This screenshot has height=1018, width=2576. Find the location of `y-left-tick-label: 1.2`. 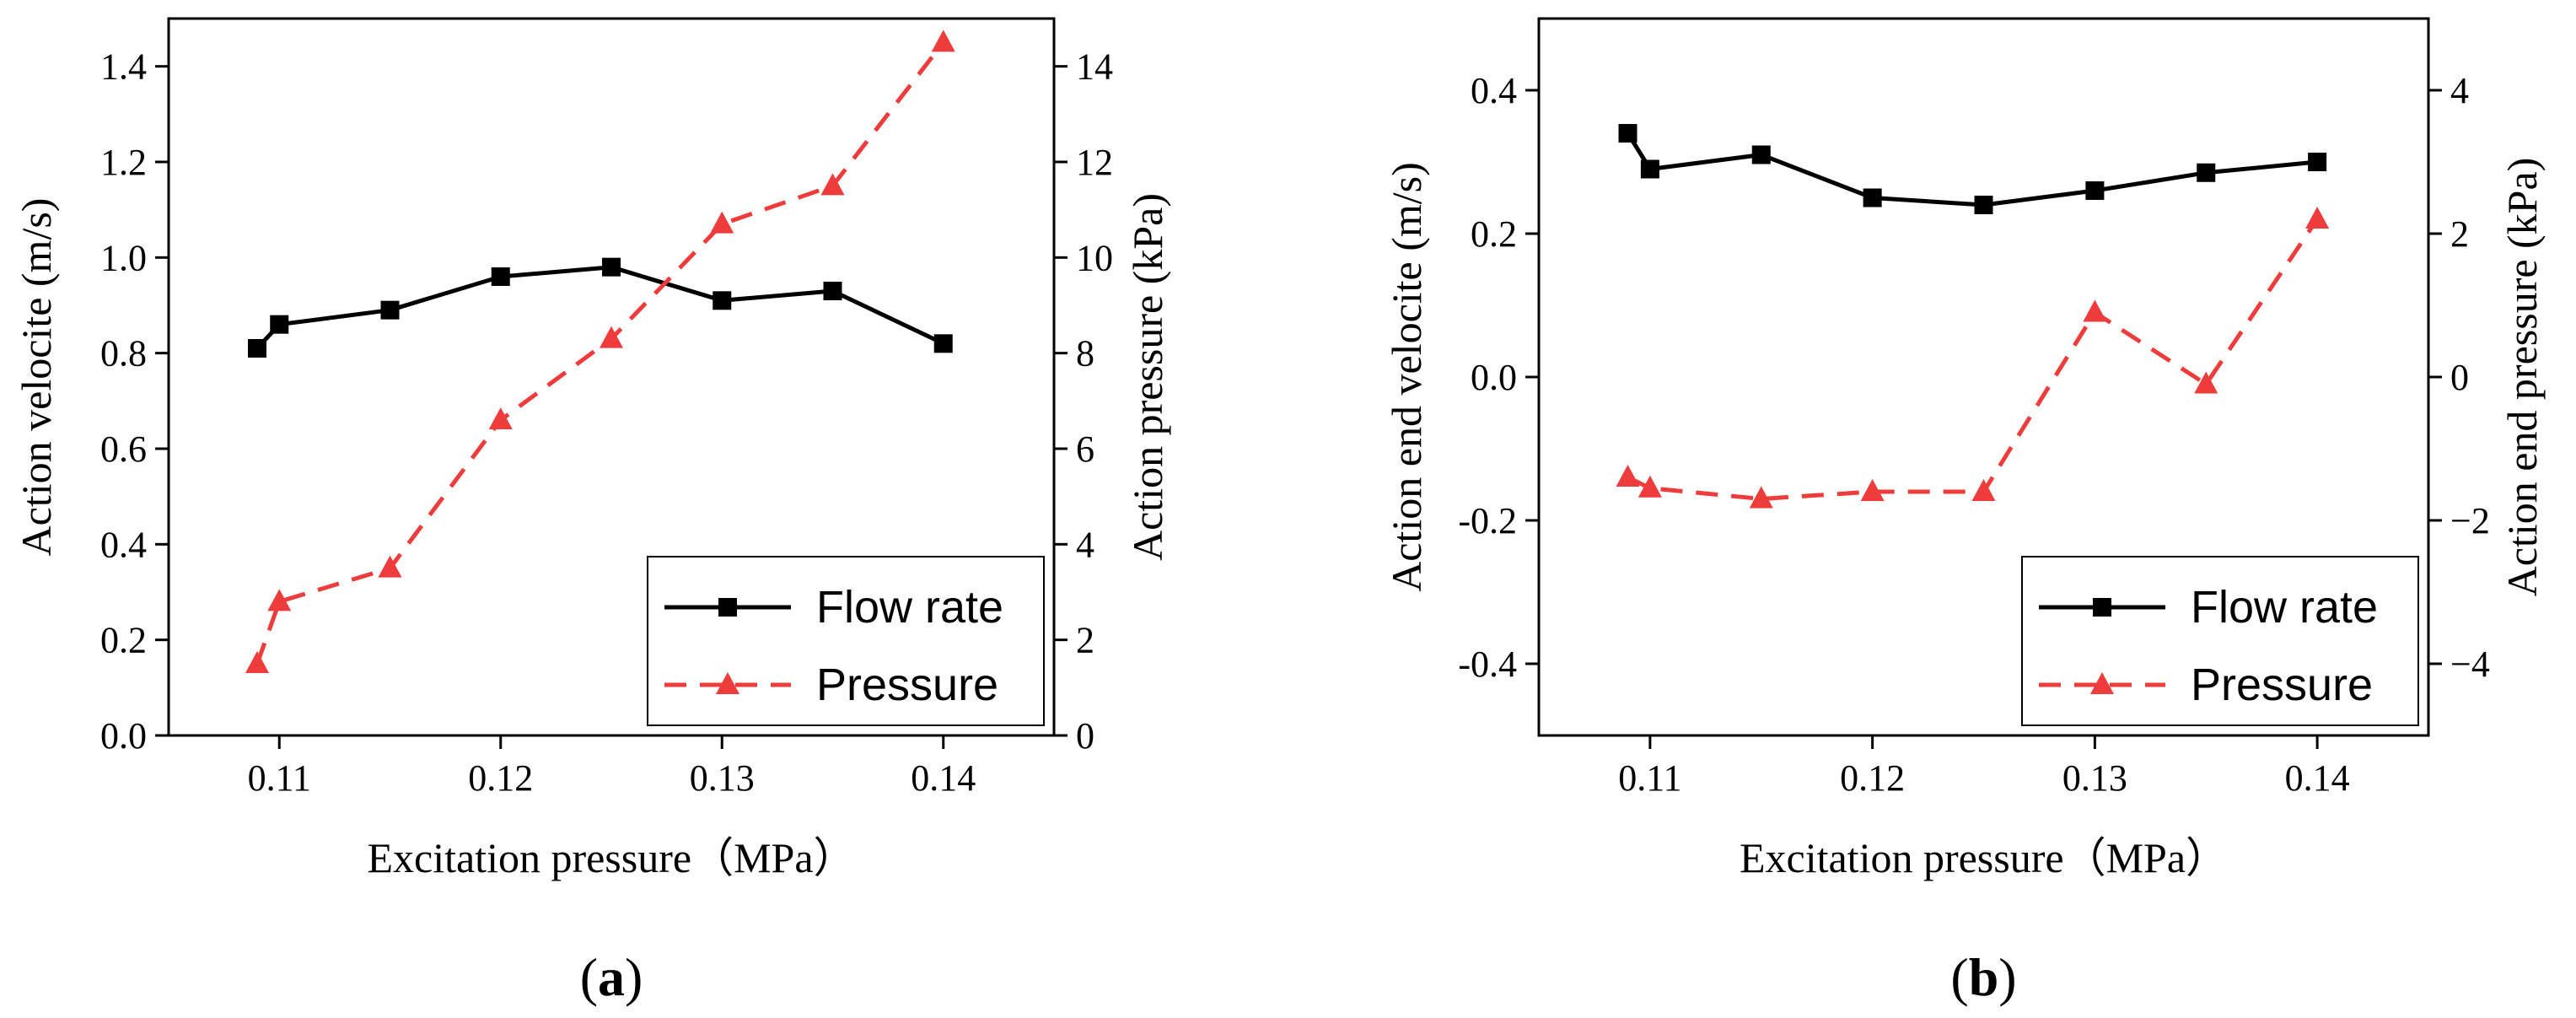

y-left-tick-label: 1.2 is located at coordinates (124, 162).